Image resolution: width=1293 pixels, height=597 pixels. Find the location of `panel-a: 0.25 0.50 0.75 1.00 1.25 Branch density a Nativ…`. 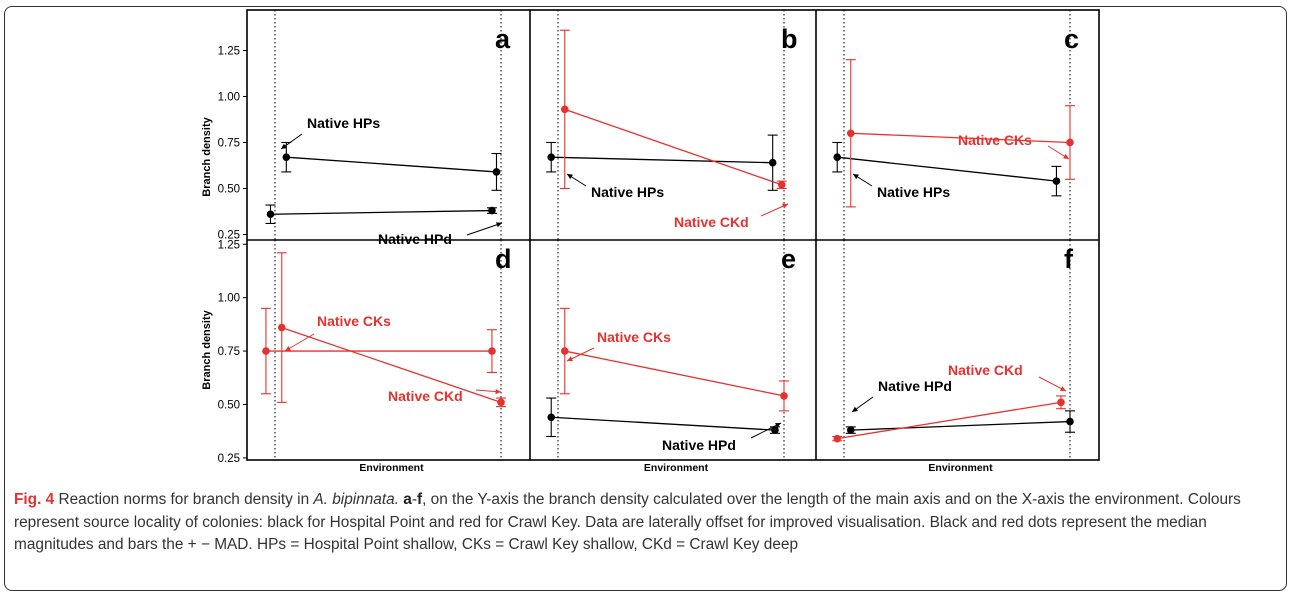

panel-a: 0.25 0.50 0.75 1.00 1.25 Branch density a Nativ… is located at coordinates (356, 128).